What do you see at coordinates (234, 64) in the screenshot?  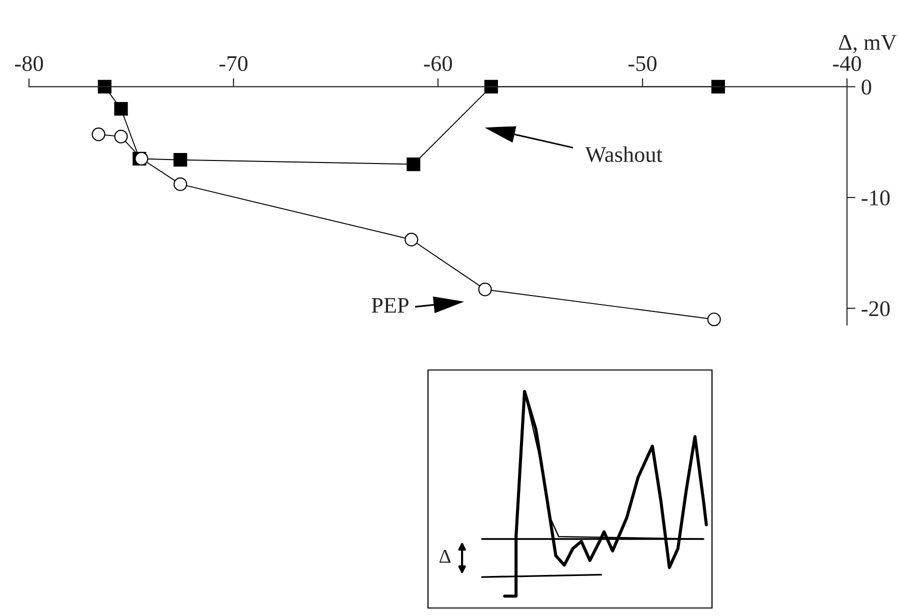 I see `x-tick-label: -70` at bounding box center [234, 64].